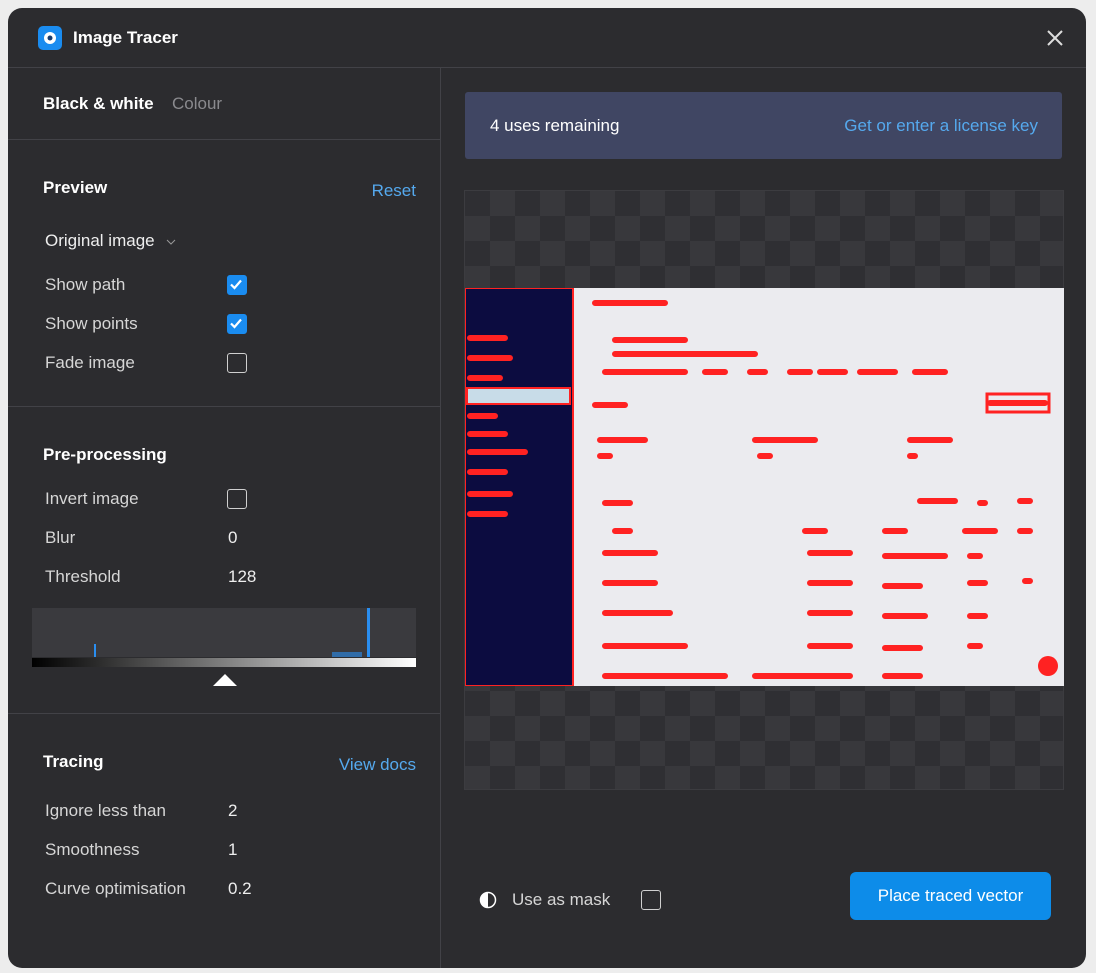 The image size is (1096, 973). I want to click on mask-checkbox, so click(651, 900).